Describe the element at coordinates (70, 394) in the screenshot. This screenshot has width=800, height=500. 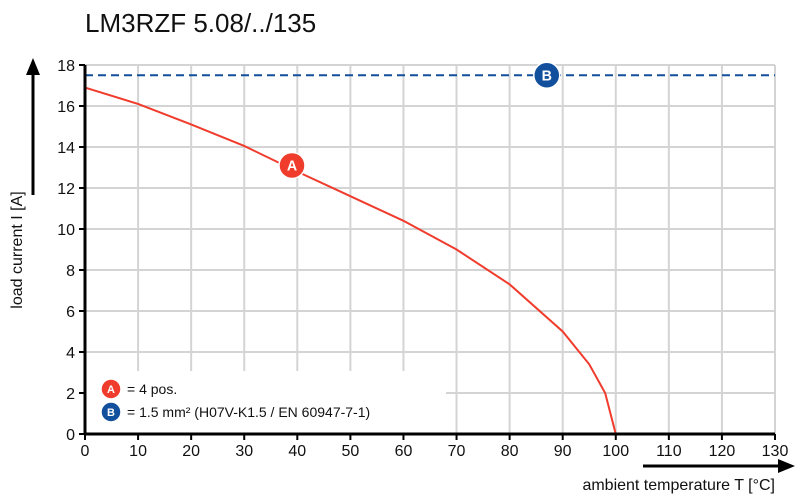
I see `y-tick-label: 2` at that location.